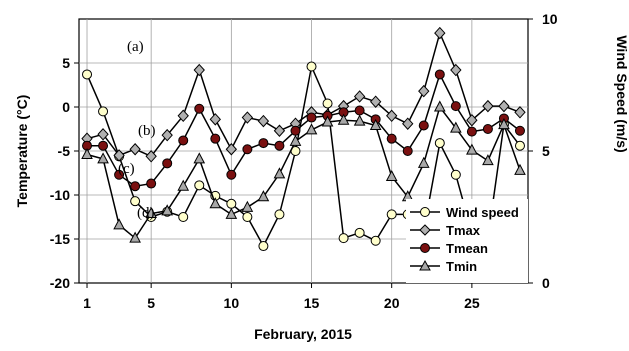 The image size is (629, 351). I want to click on x-tick-label: 25, so click(472, 303).